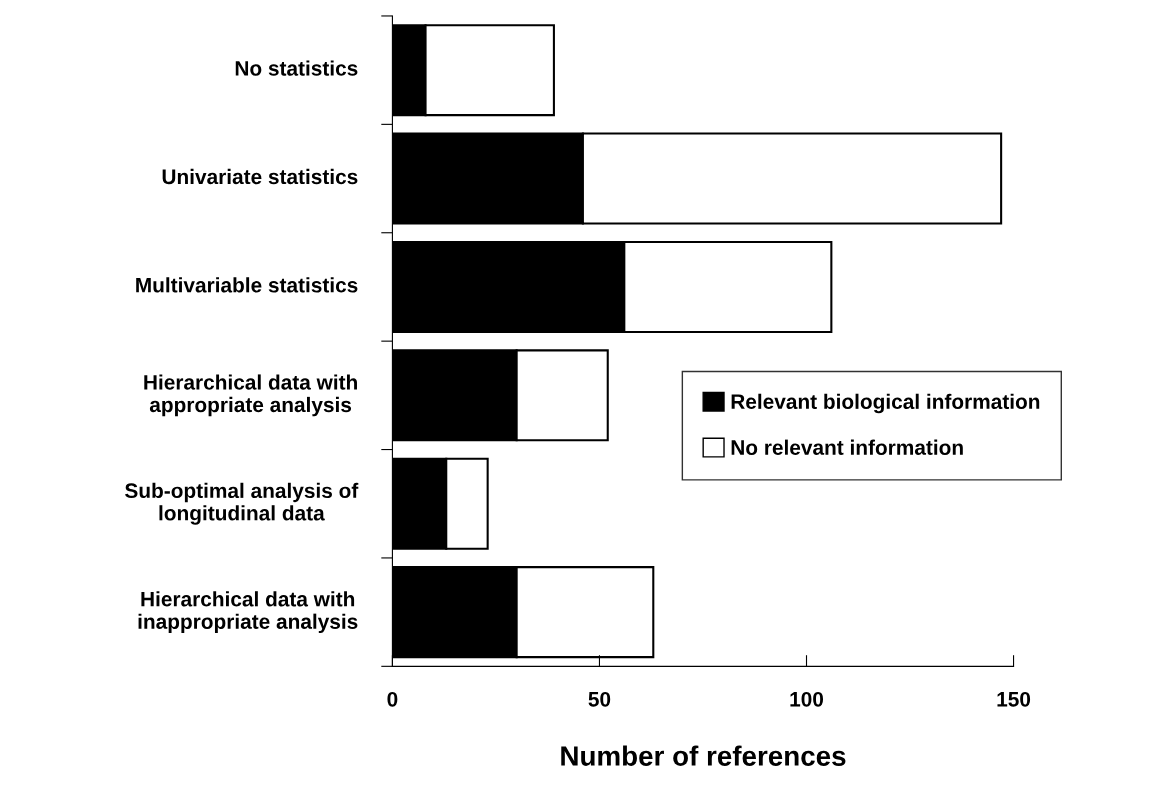 The height and width of the screenshot is (798, 1161). Describe the element at coordinates (260, 176) in the screenshot. I see `y-tick-label: Univariate statistics` at that location.